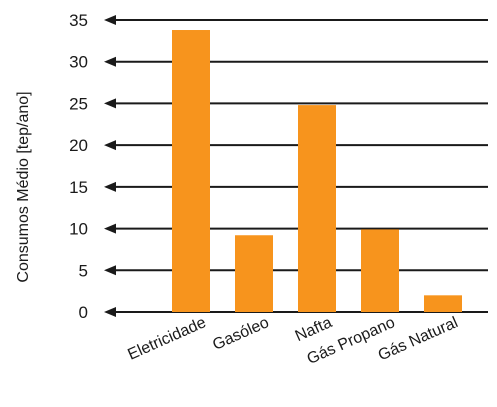 This screenshot has width=497, height=407. Describe the element at coordinates (83, 270) in the screenshot. I see `y-tick-label: 5` at that location.